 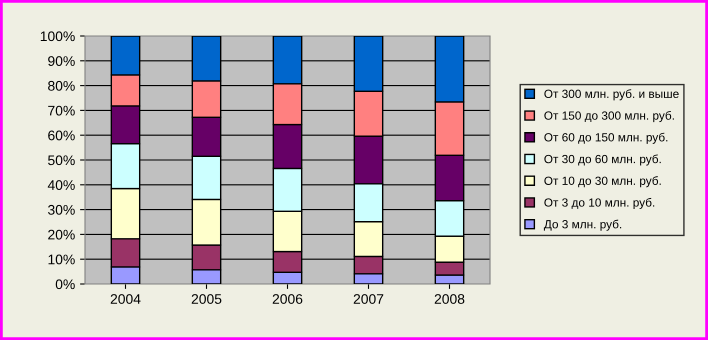 What do you see at coordinates (61, 135) in the screenshot?
I see `y-tick-label: 60%` at bounding box center [61, 135].